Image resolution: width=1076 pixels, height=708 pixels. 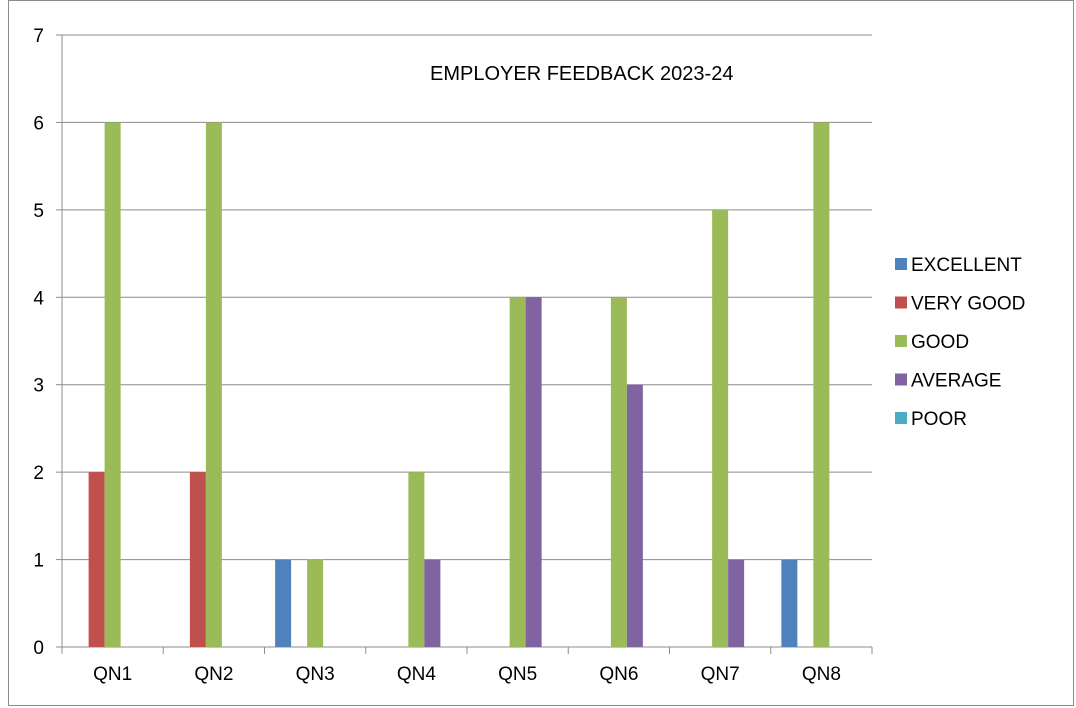 I want to click on x-tick-label: QN8, so click(x=821, y=674).